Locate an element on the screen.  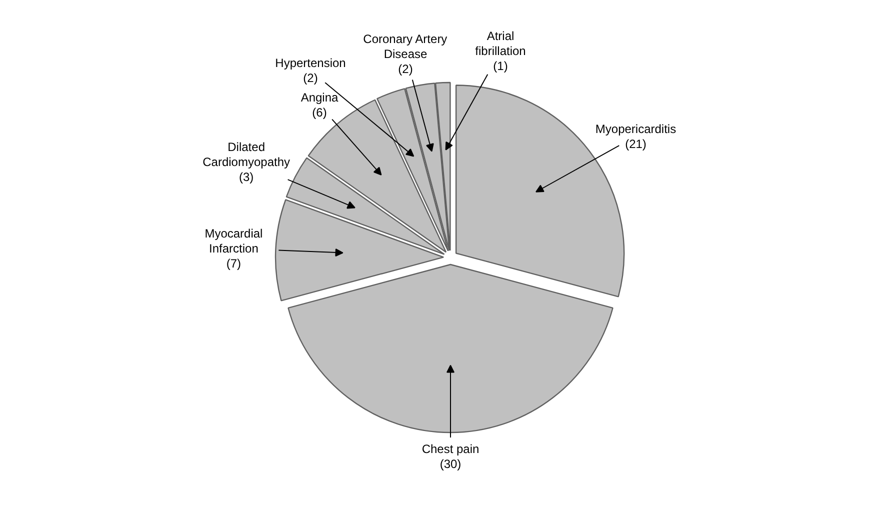
data-label: (3) is located at coordinates (246, 177).